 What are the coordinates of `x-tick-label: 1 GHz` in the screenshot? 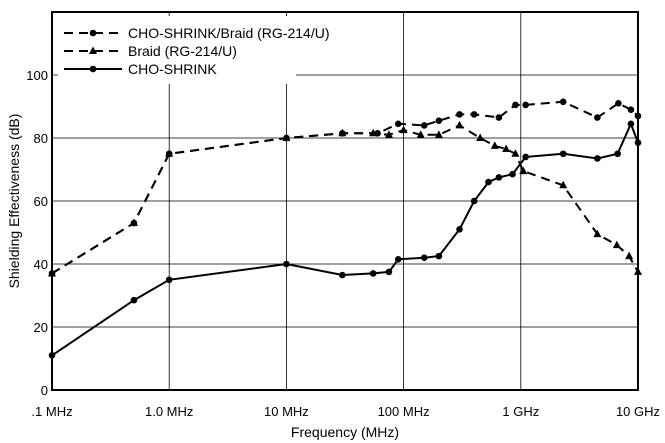 It's located at (520, 411).